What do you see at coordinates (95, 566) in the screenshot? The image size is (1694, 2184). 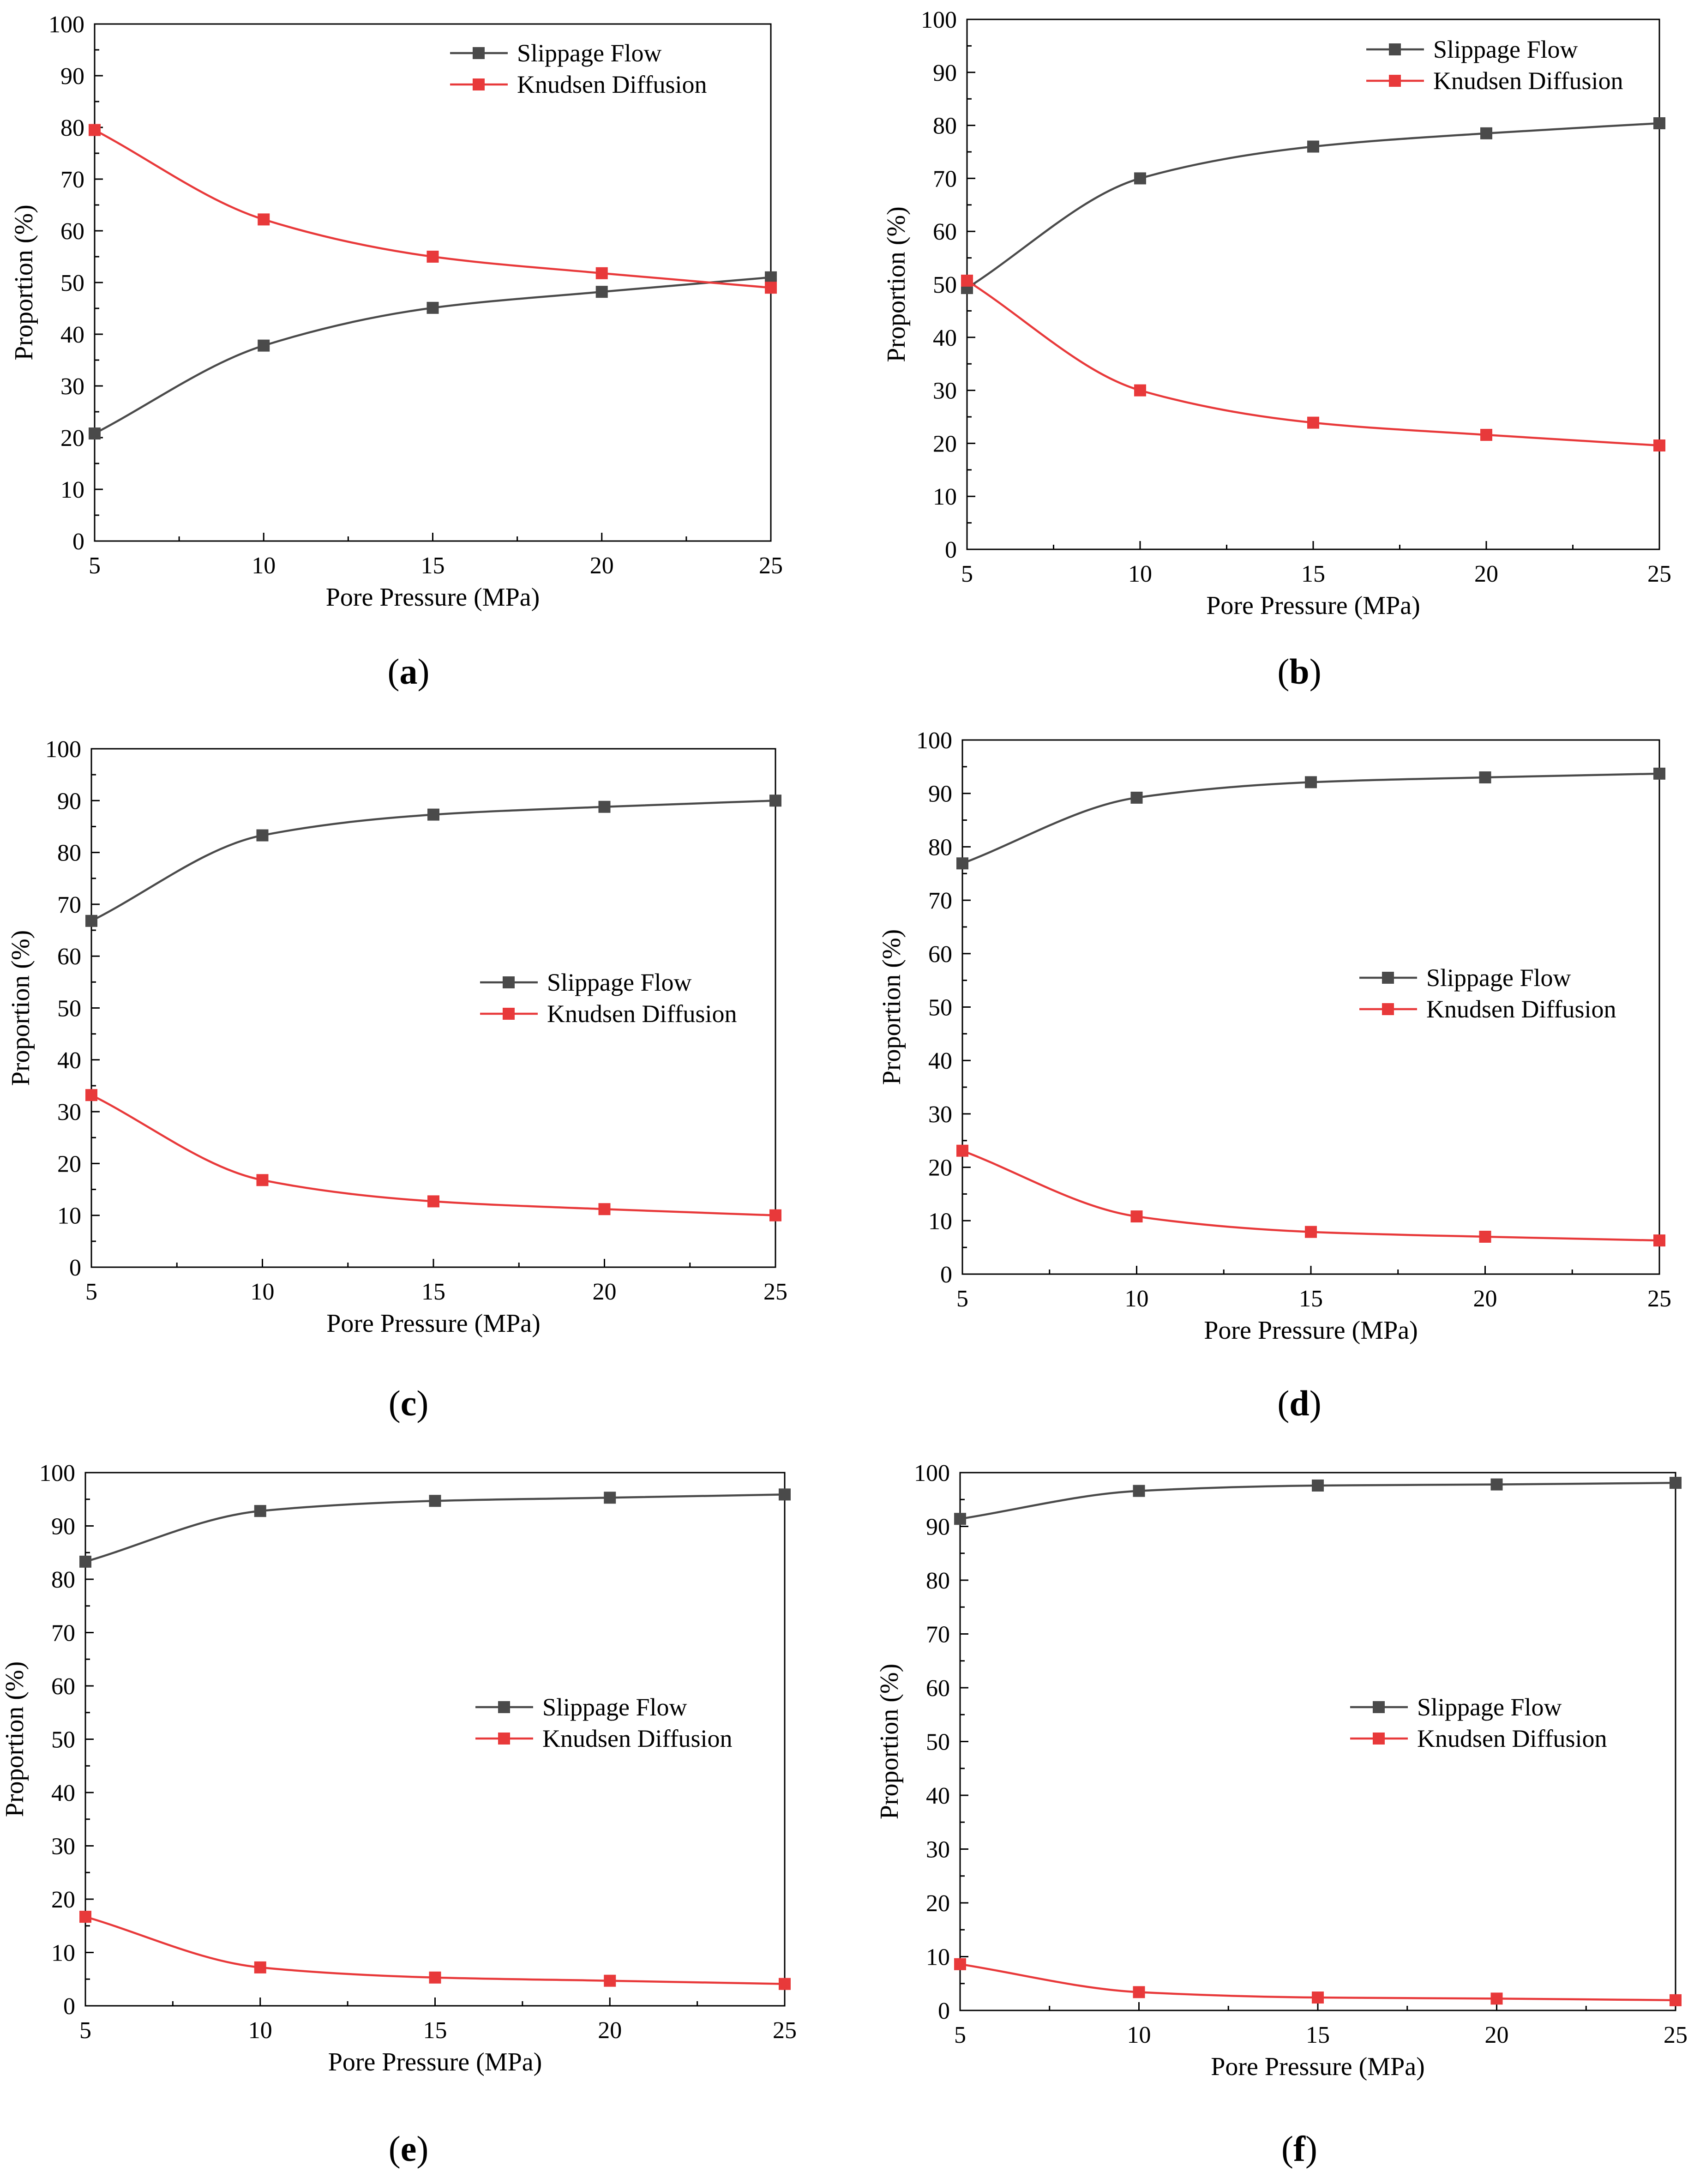 I see `x-tick-label-a: 5` at bounding box center [95, 566].